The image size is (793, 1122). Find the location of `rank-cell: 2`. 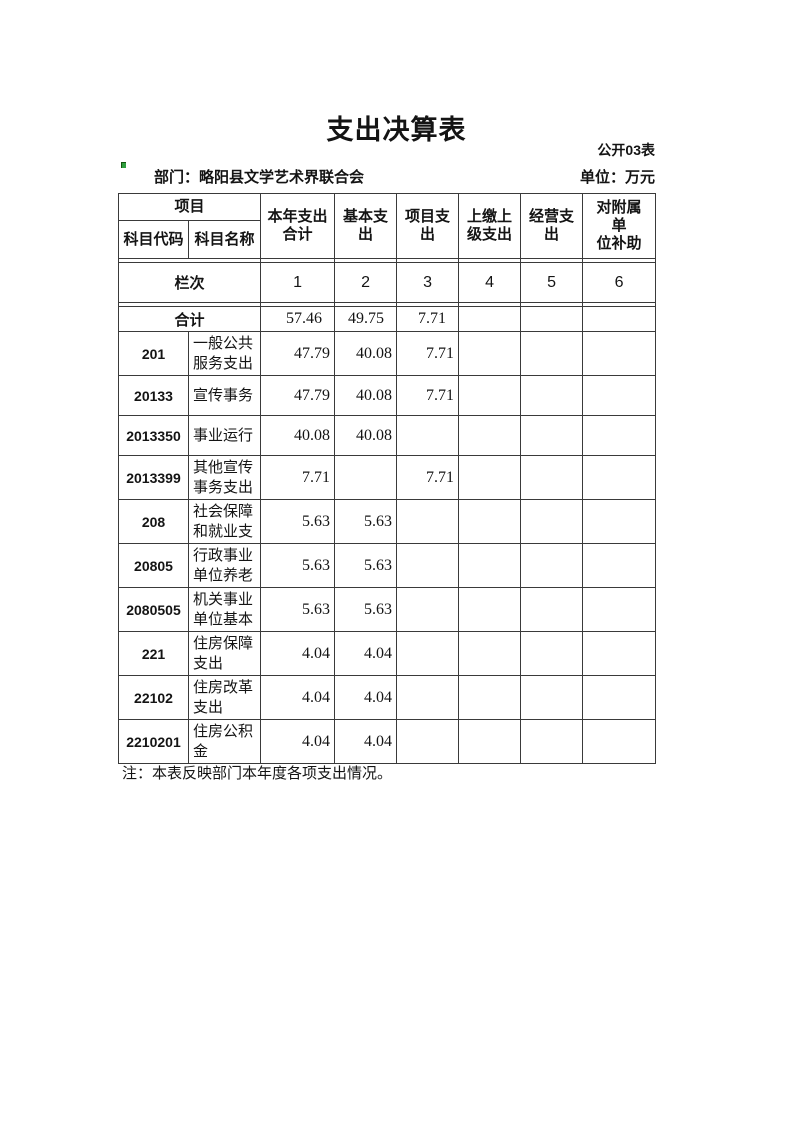

rank-cell: 2 is located at coordinates (366, 282).